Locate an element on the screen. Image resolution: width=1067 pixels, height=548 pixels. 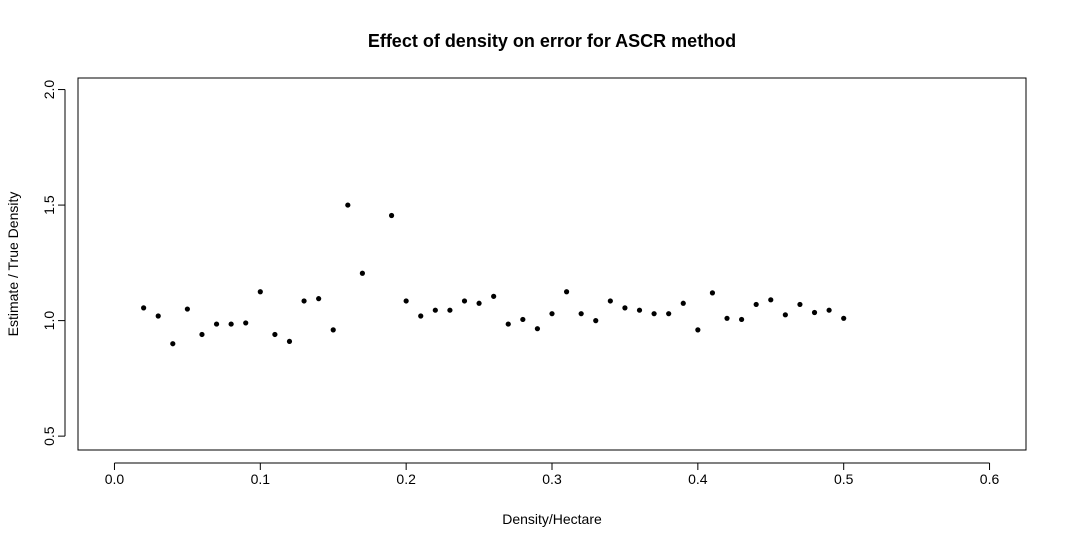
x-tick-label: 0.6 is located at coordinates (990, 479).